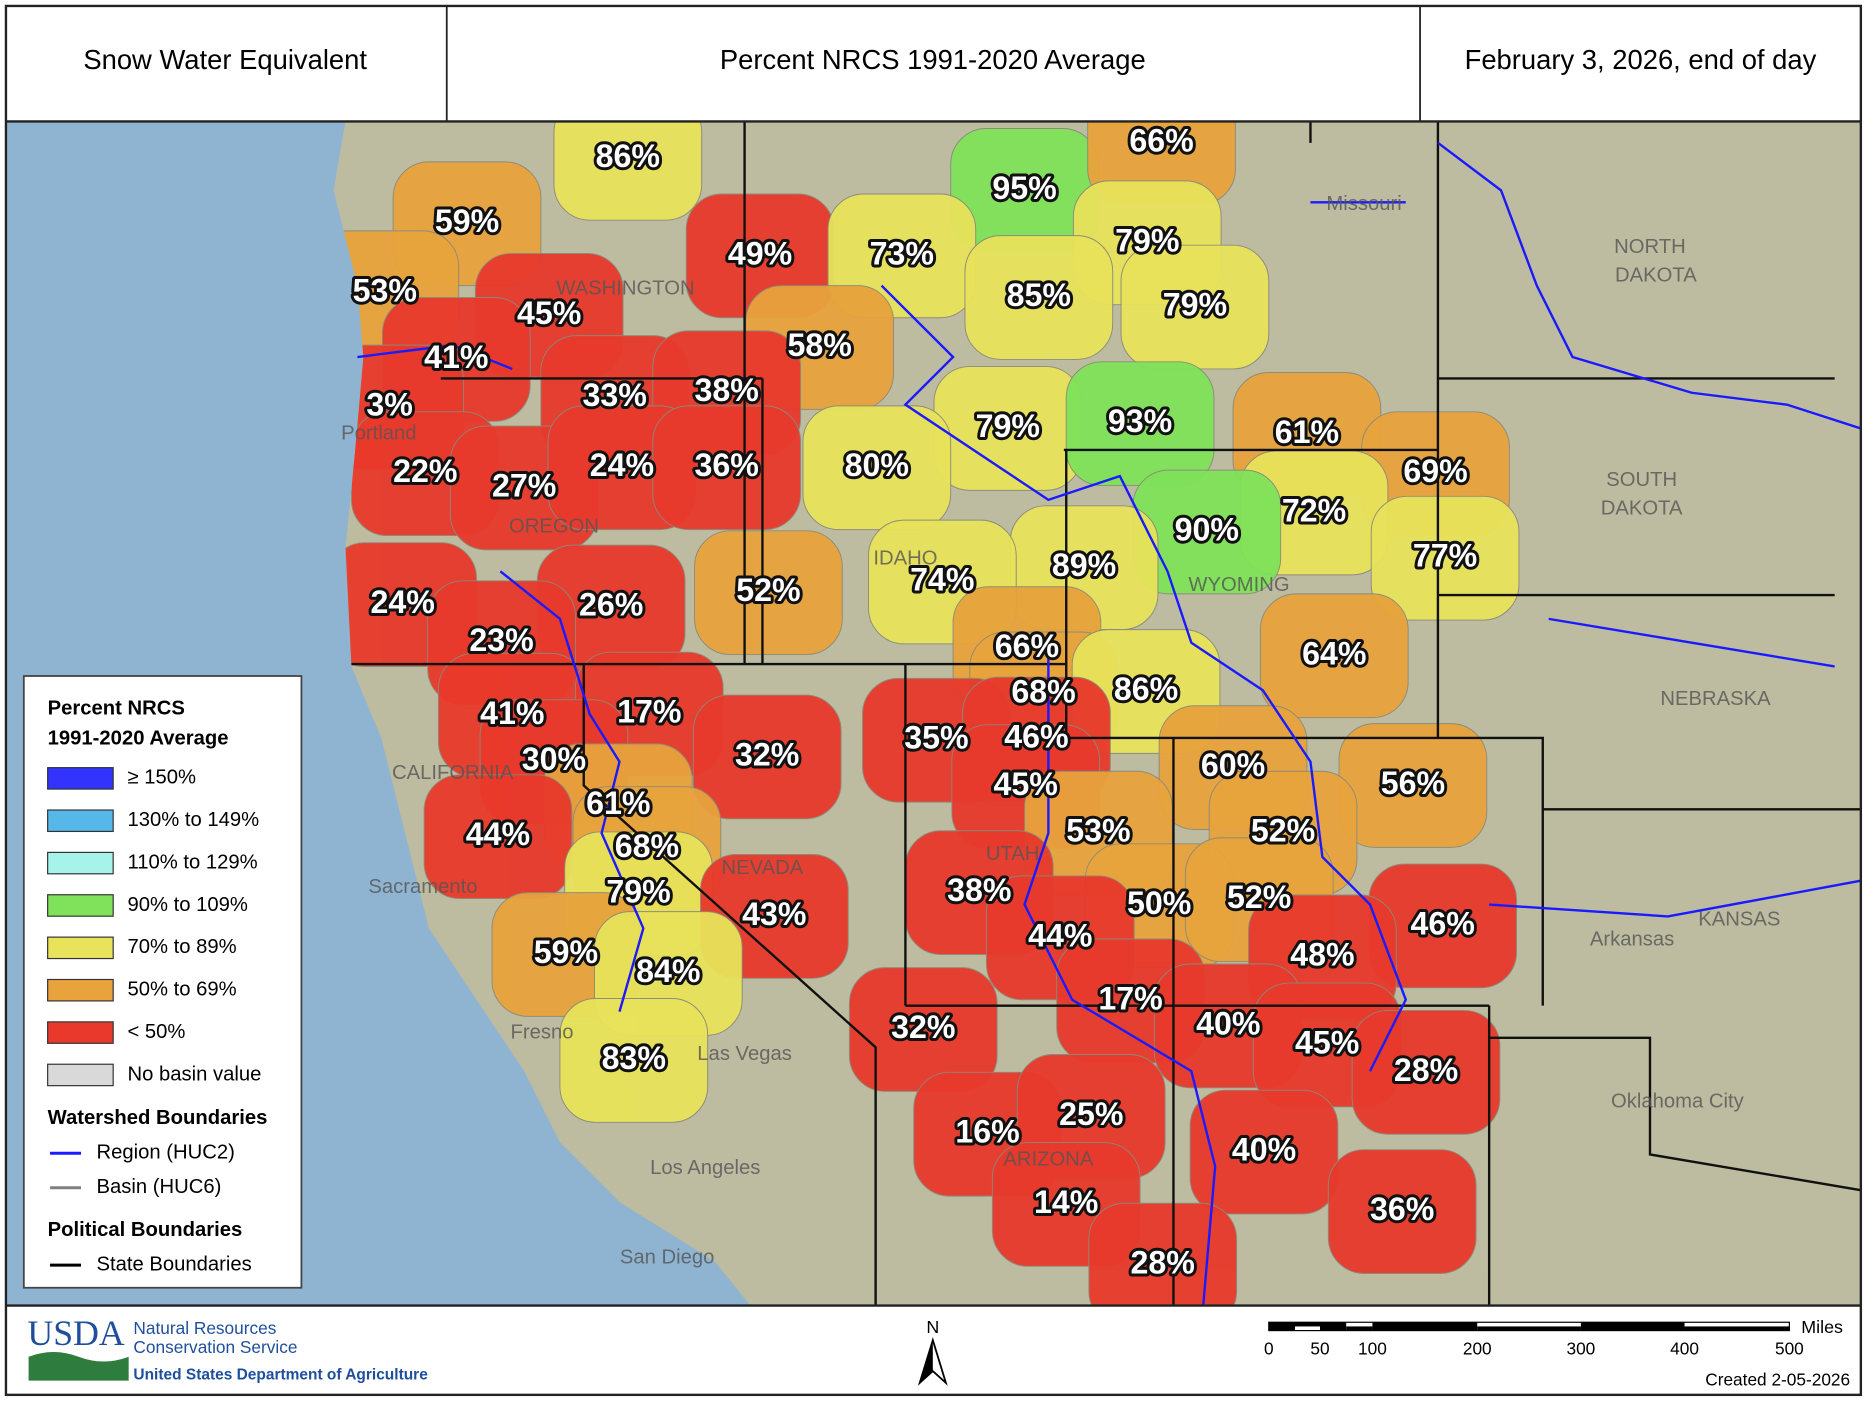 This screenshot has height=1402, width=1868. What do you see at coordinates (744, 1054) in the screenshot?
I see `place-name: Las Vegas` at bounding box center [744, 1054].